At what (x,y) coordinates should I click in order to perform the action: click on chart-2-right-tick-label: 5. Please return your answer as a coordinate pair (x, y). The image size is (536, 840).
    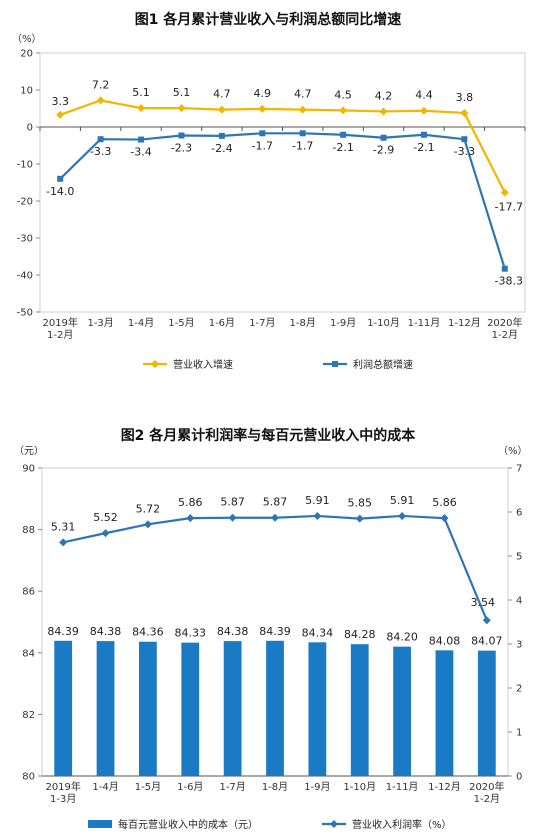
    Looking at the image, I should click on (519, 557).